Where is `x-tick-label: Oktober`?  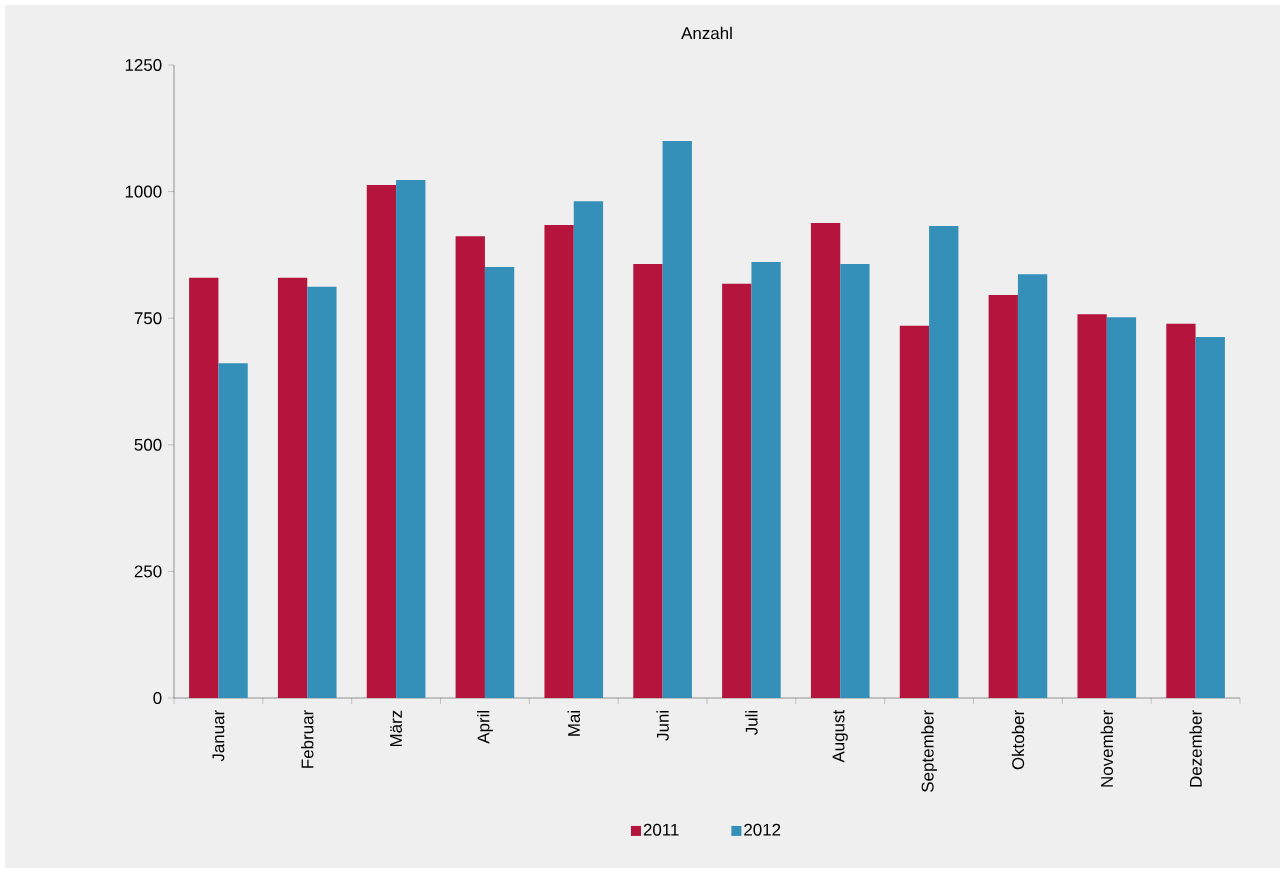
x-tick-label: Oktober is located at coordinates (1018, 740).